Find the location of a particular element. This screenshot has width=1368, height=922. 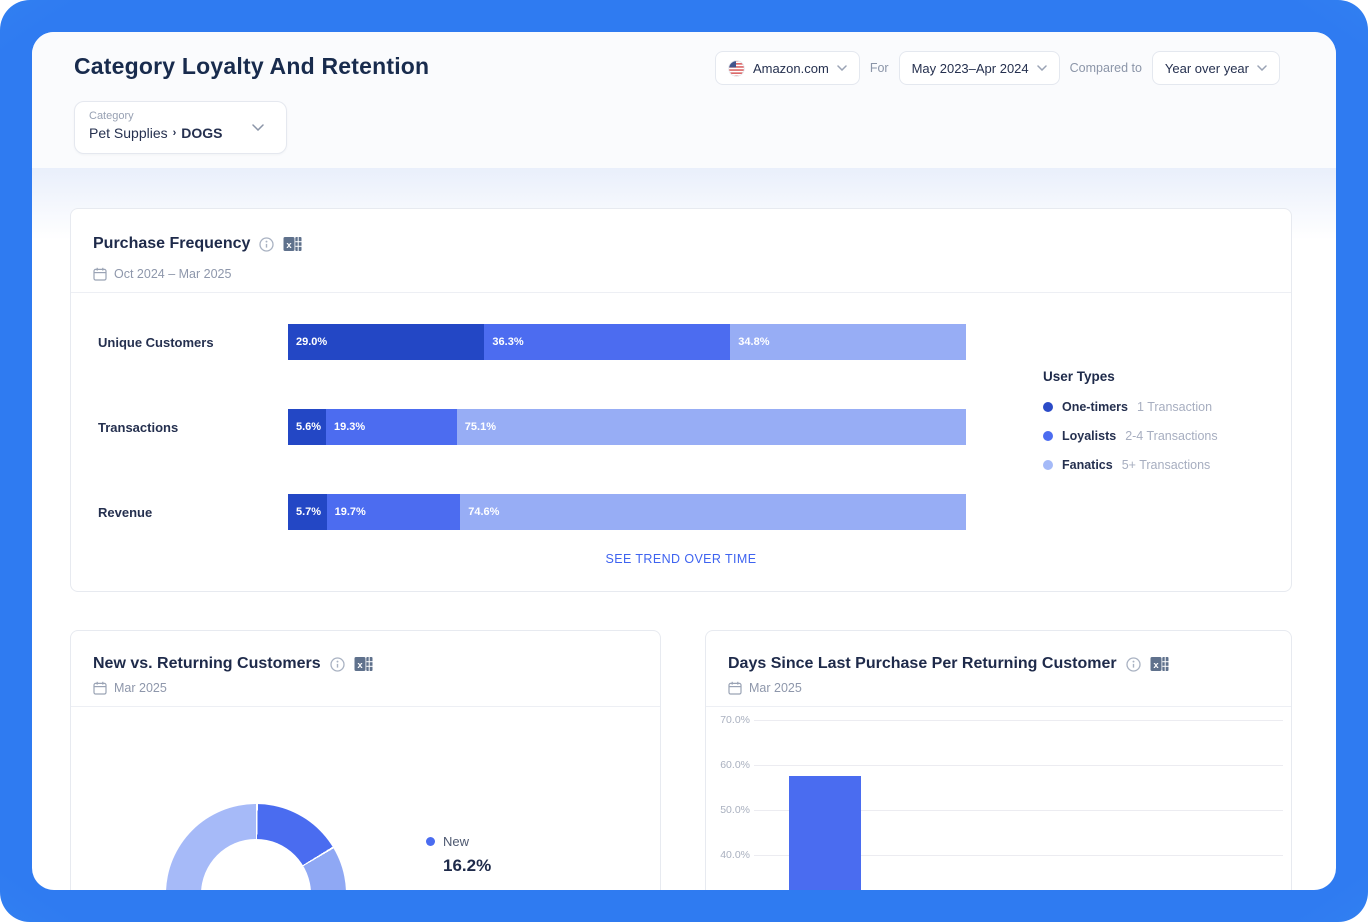

card-title: New vs. Returning Customers is located at coordinates (207, 663).